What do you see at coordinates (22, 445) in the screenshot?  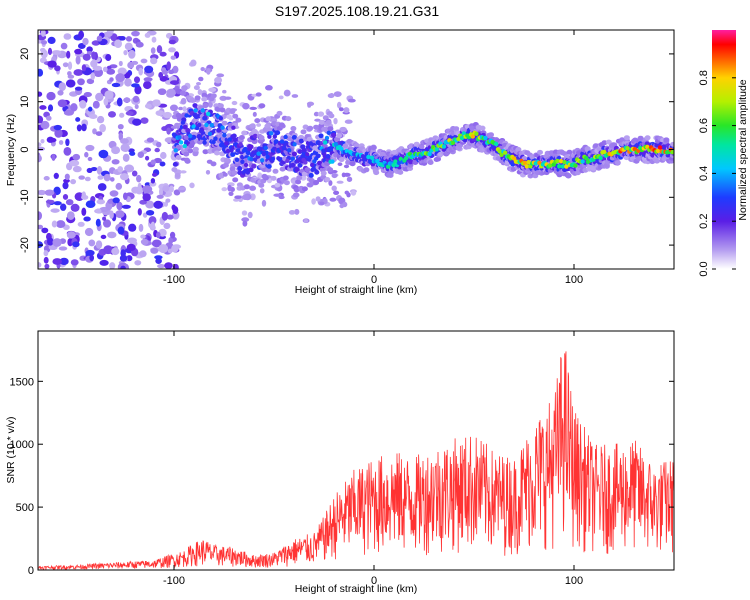 I see `y-tick-label: 1000` at bounding box center [22, 445].